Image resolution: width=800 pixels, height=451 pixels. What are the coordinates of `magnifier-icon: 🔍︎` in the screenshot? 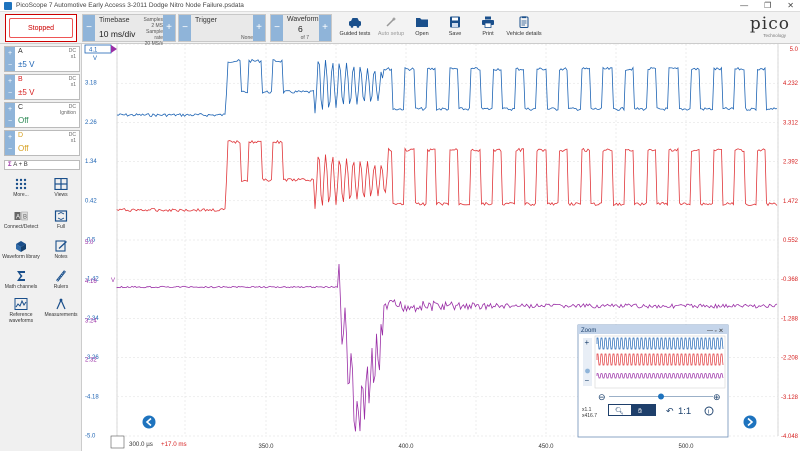 It's located at (619, 411).